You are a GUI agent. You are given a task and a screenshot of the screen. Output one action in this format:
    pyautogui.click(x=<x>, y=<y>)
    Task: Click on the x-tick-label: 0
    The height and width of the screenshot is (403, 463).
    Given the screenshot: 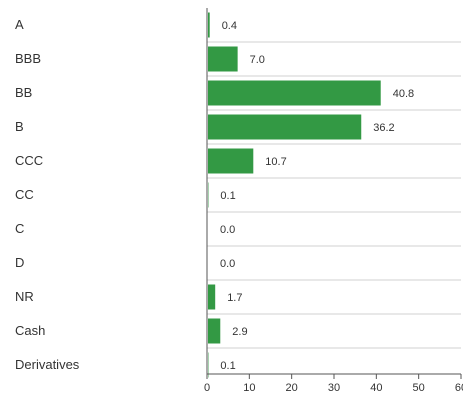 What is the action you would take?
    pyautogui.click(x=207, y=388)
    